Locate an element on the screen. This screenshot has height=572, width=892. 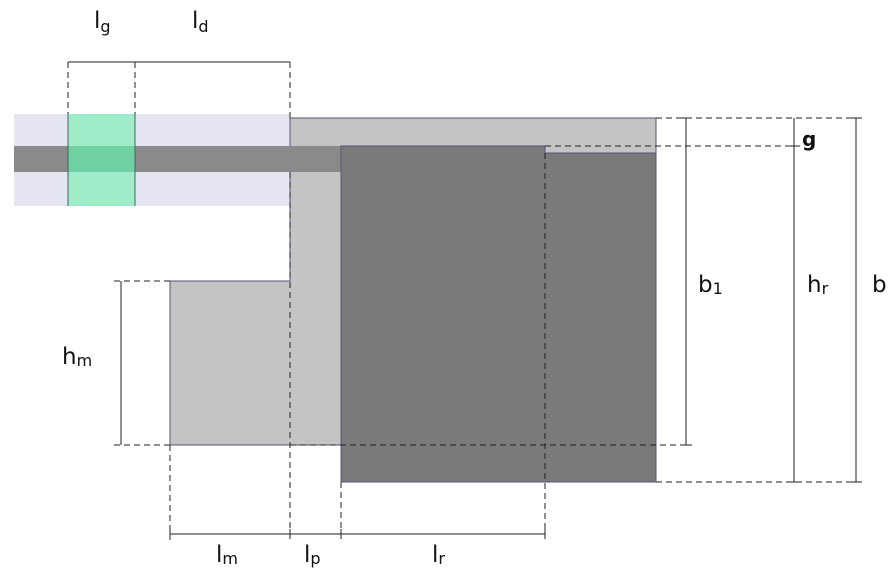
gap-highlight-core is located at coordinates (101, 159).